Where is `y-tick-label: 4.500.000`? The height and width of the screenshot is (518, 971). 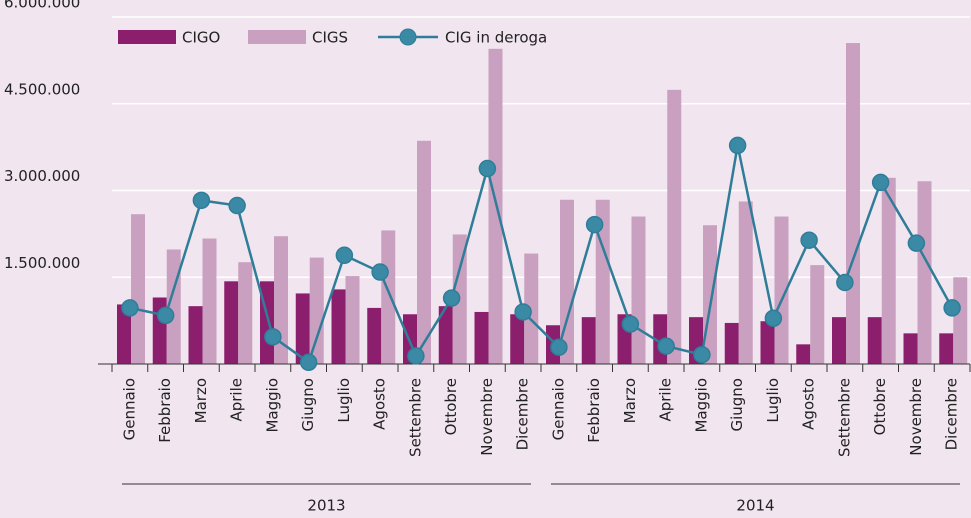 y-tick-label: 4.500.000 is located at coordinates (42, 89).